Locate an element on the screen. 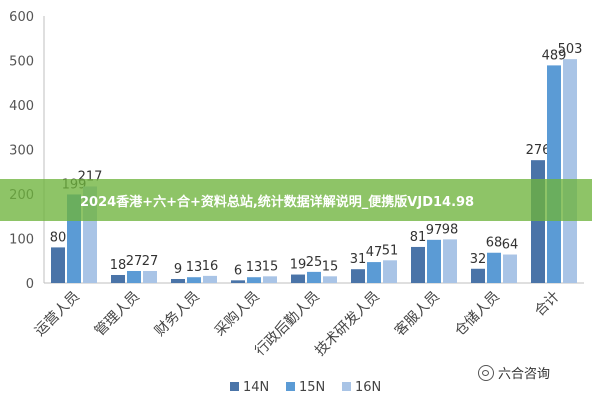  data-label: 16 is located at coordinates (210, 266).